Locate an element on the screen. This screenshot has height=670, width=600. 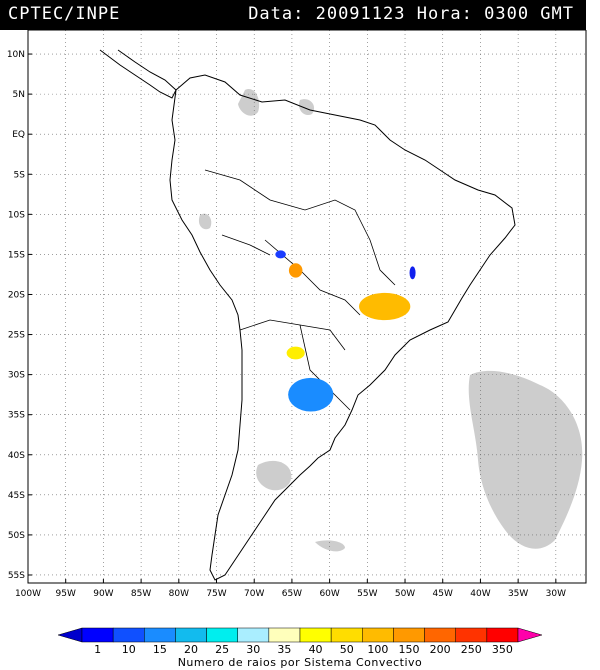
lat-tick-label: 55S is located at coordinates (16, 576).